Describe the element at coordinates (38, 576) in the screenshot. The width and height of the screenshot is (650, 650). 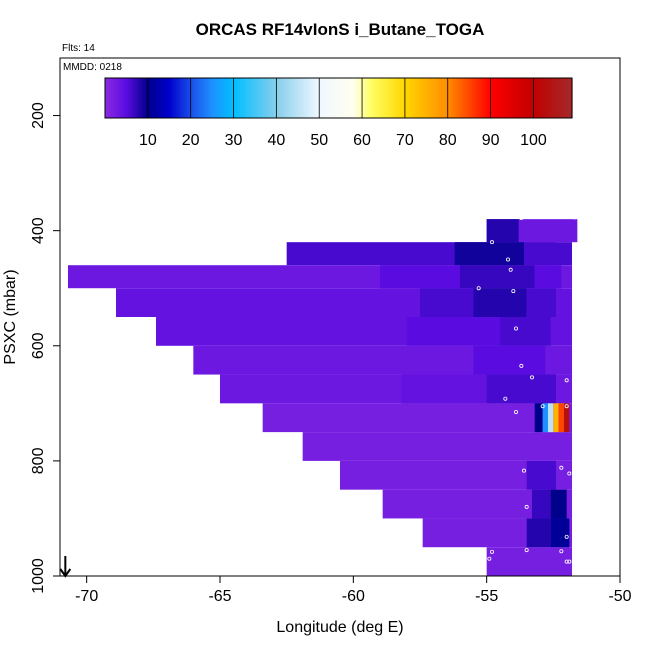
I see `y-tick-label: 1000` at that location.